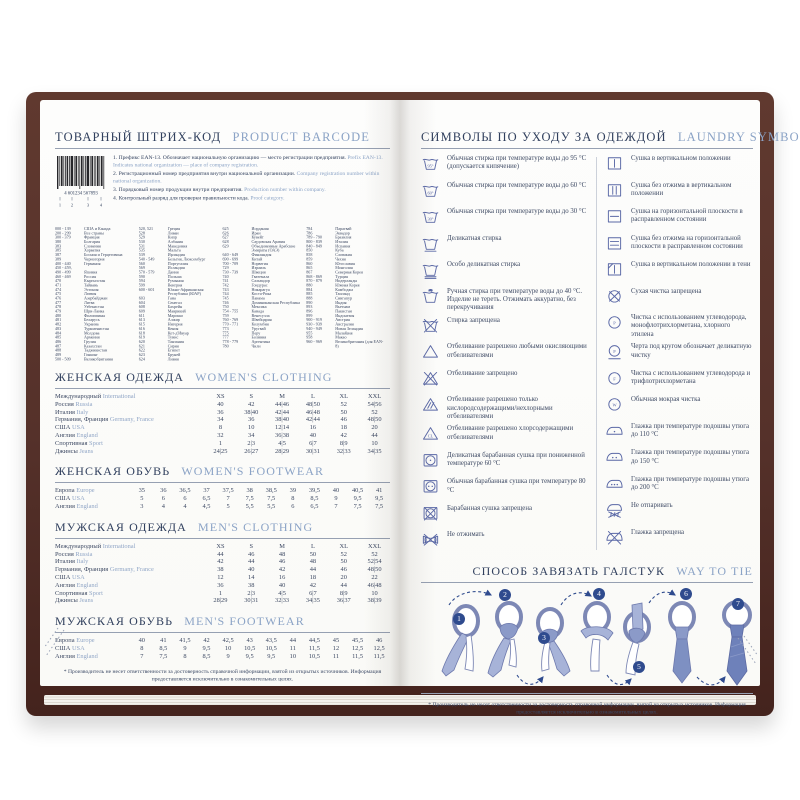 This screenshot has height=800, width=800. What do you see at coordinates (220, 420) in the screenshot?
I see `size-cell: 34` at bounding box center [220, 420].